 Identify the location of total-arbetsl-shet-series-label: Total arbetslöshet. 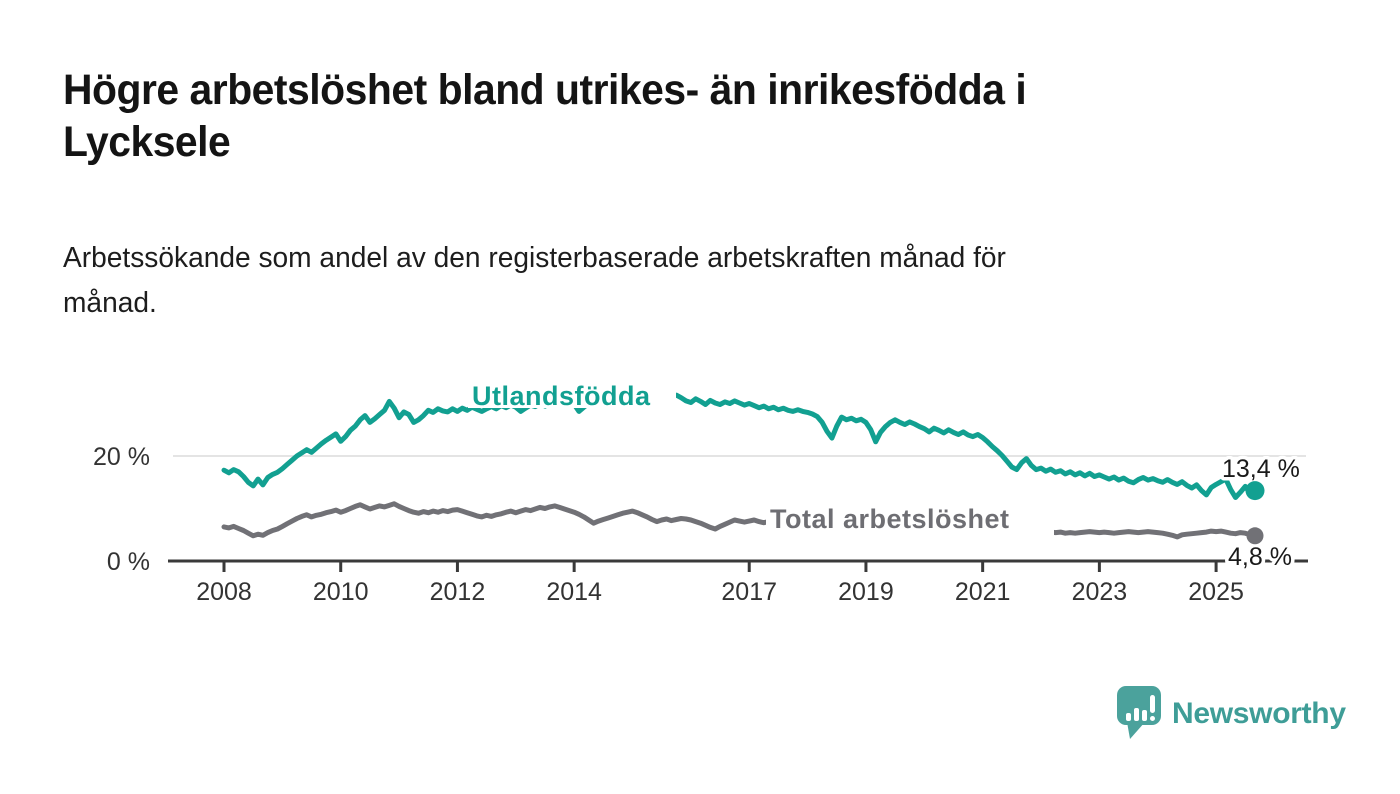
(890, 519).